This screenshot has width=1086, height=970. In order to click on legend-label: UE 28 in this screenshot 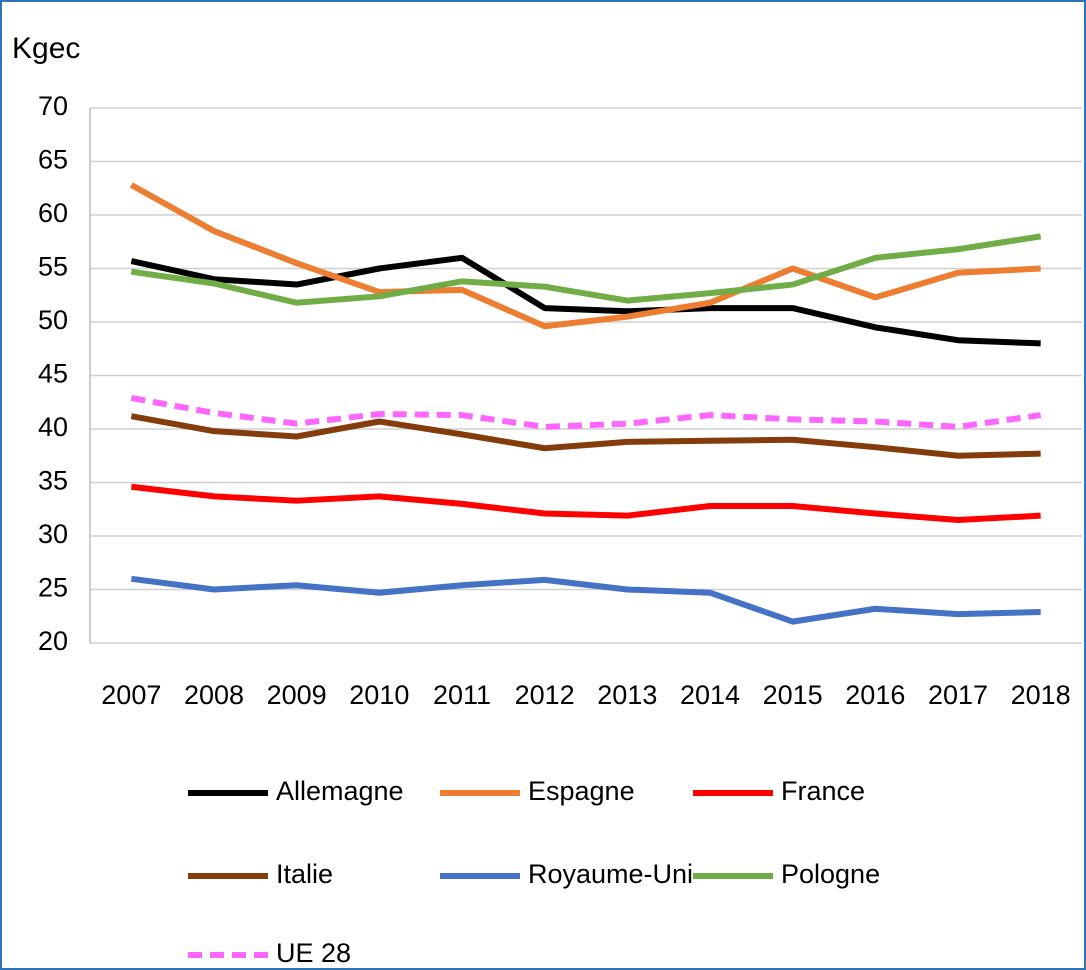, I will do `click(313, 953)`.